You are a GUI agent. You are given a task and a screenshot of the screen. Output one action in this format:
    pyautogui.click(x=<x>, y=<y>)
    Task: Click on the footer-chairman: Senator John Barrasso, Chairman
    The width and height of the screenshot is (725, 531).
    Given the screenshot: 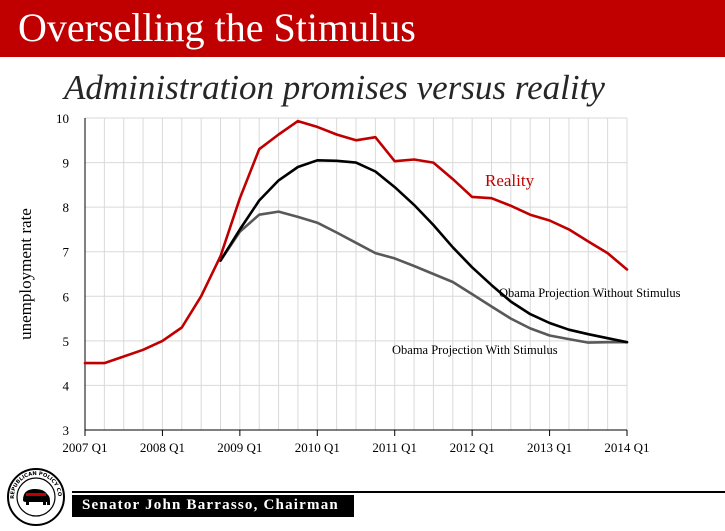 What is the action you would take?
    pyautogui.click(x=210, y=505)
    